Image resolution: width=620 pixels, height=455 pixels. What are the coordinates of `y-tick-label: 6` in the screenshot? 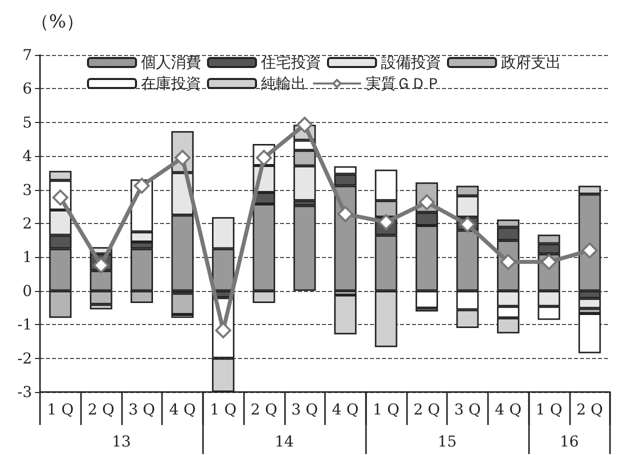 It's located at (27, 89).